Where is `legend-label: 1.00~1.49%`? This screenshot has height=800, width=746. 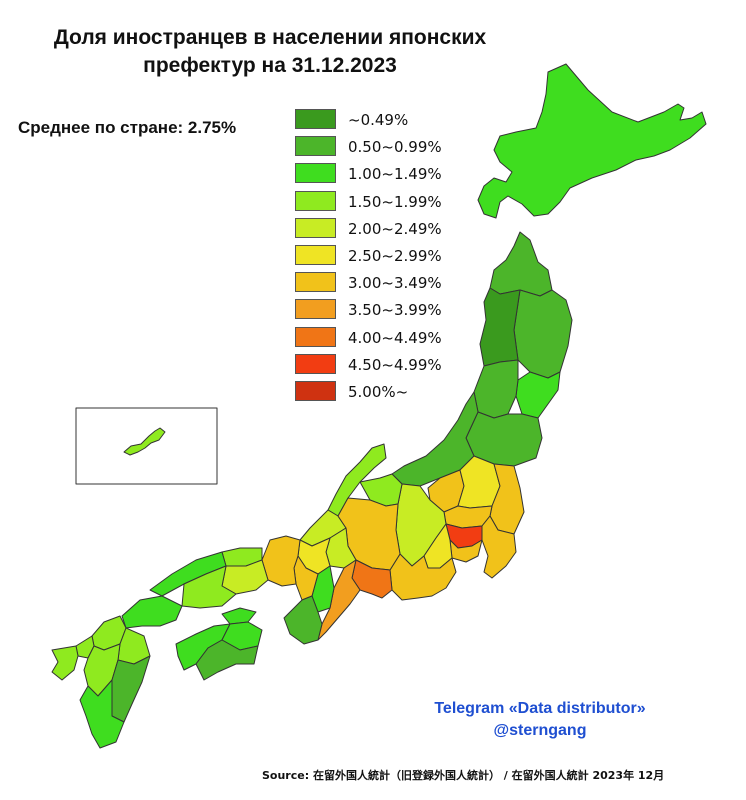
legend-label: 1.00~1.49% is located at coordinates (395, 174).